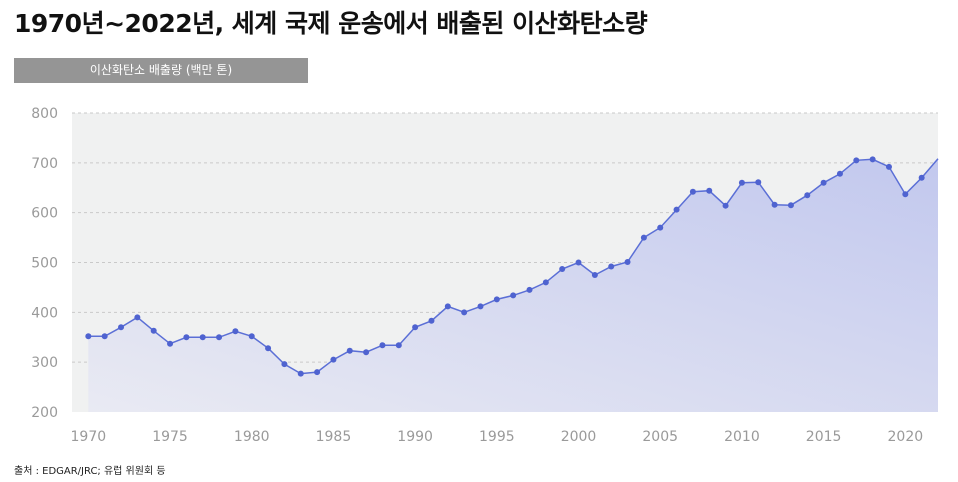  What do you see at coordinates (334, 437) in the screenshot?
I see `x-tick-label: 1985` at bounding box center [334, 437].